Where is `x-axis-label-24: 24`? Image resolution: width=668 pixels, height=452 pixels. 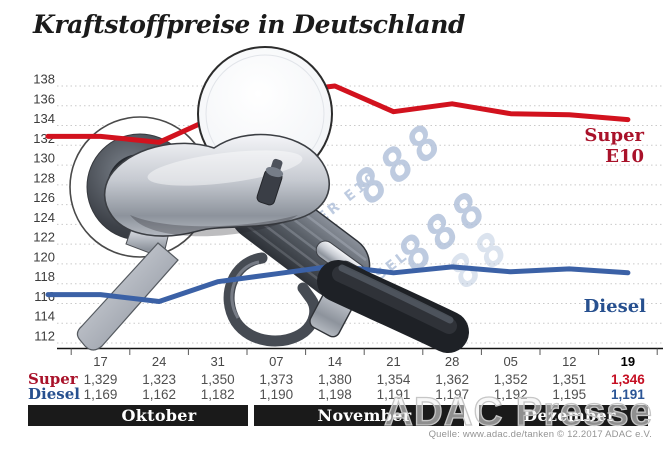
x-axis-label-24: 24 is located at coordinates (159, 361).